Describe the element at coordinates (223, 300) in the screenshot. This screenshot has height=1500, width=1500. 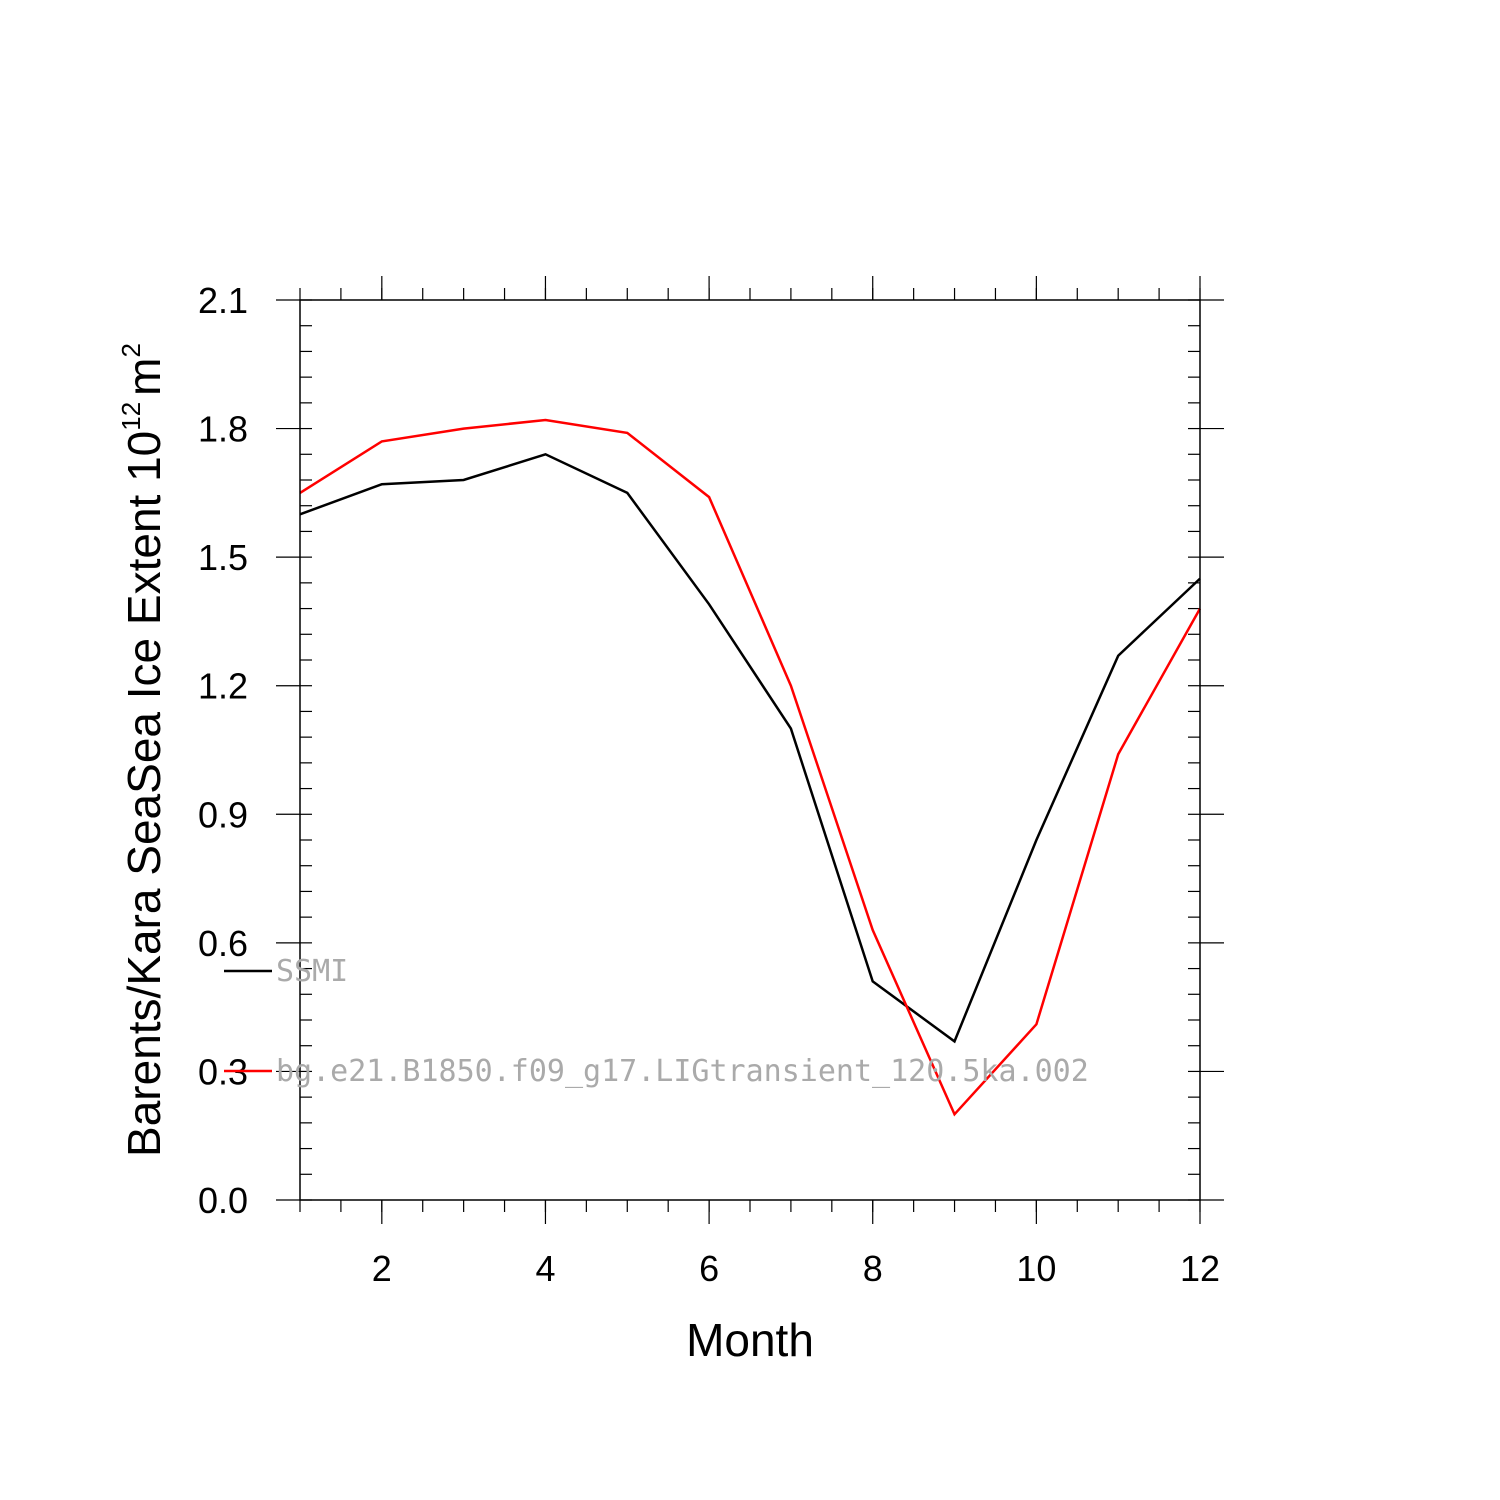
I see `y-tick-label: 2.1` at that location.